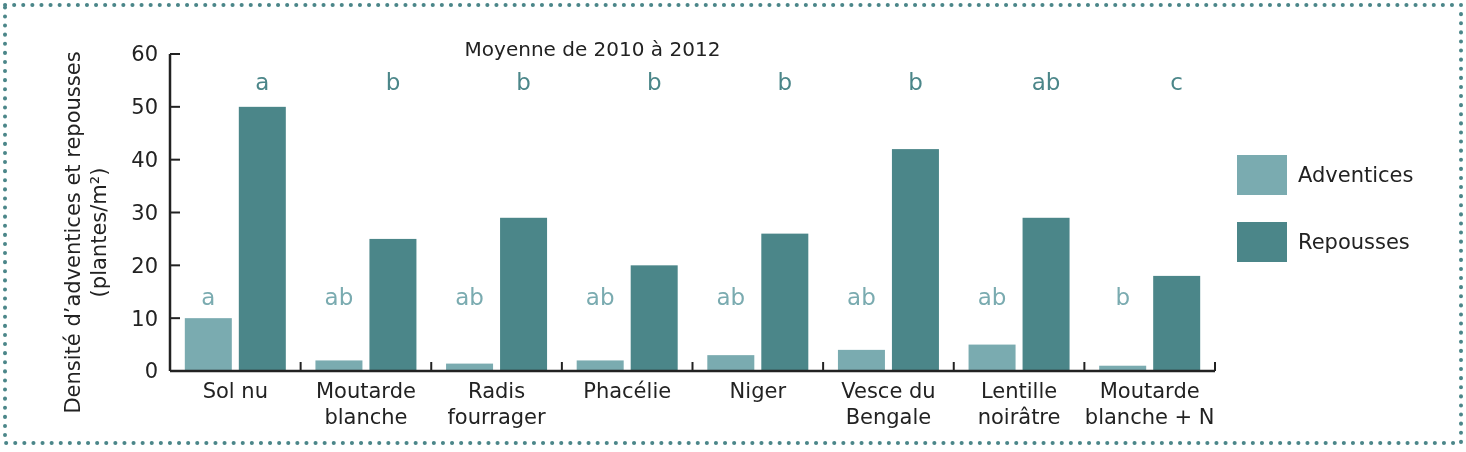 The image size is (1466, 452). What do you see at coordinates (144, 318) in the screenshot?
I see `y-tick-label: 10` at bounding box center [144, 318].